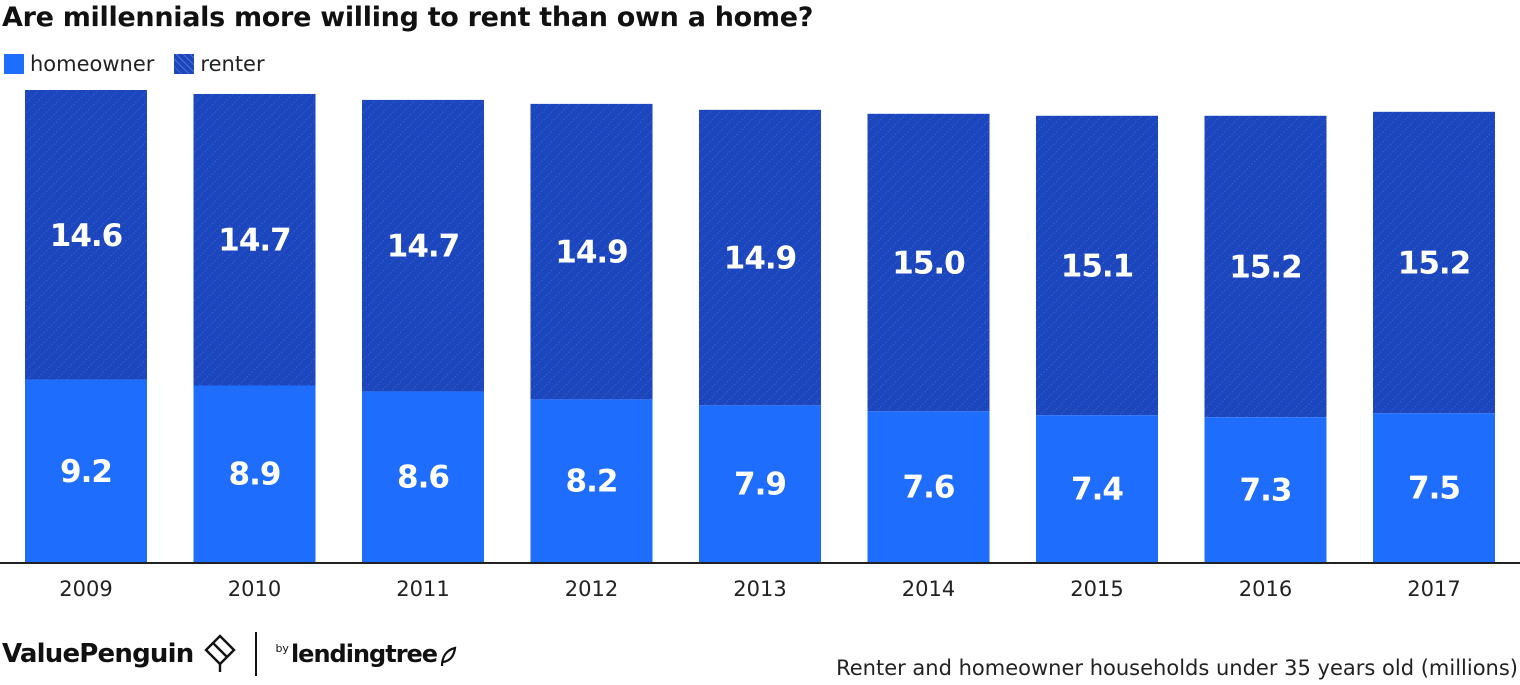 The image size is (1520, 685). Describe the element at coordinates (254, 589) in the screenshot. I see `x-tick-label-2010: 2010` at that location.